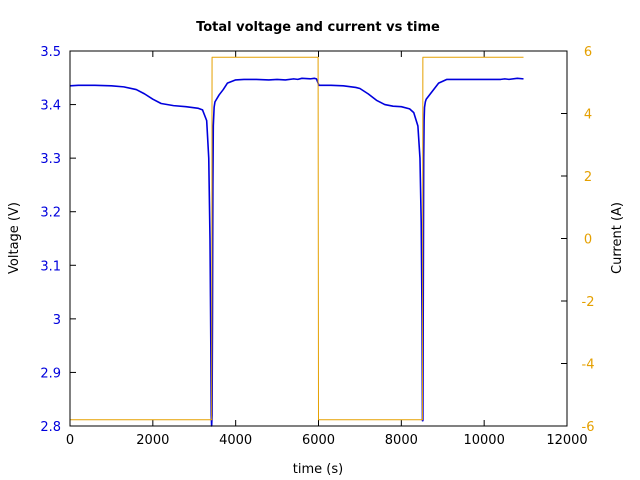 The height and width of the screenshot is (480, 640). I want to click on y-tick-label: 3.3, so click(50, 159).